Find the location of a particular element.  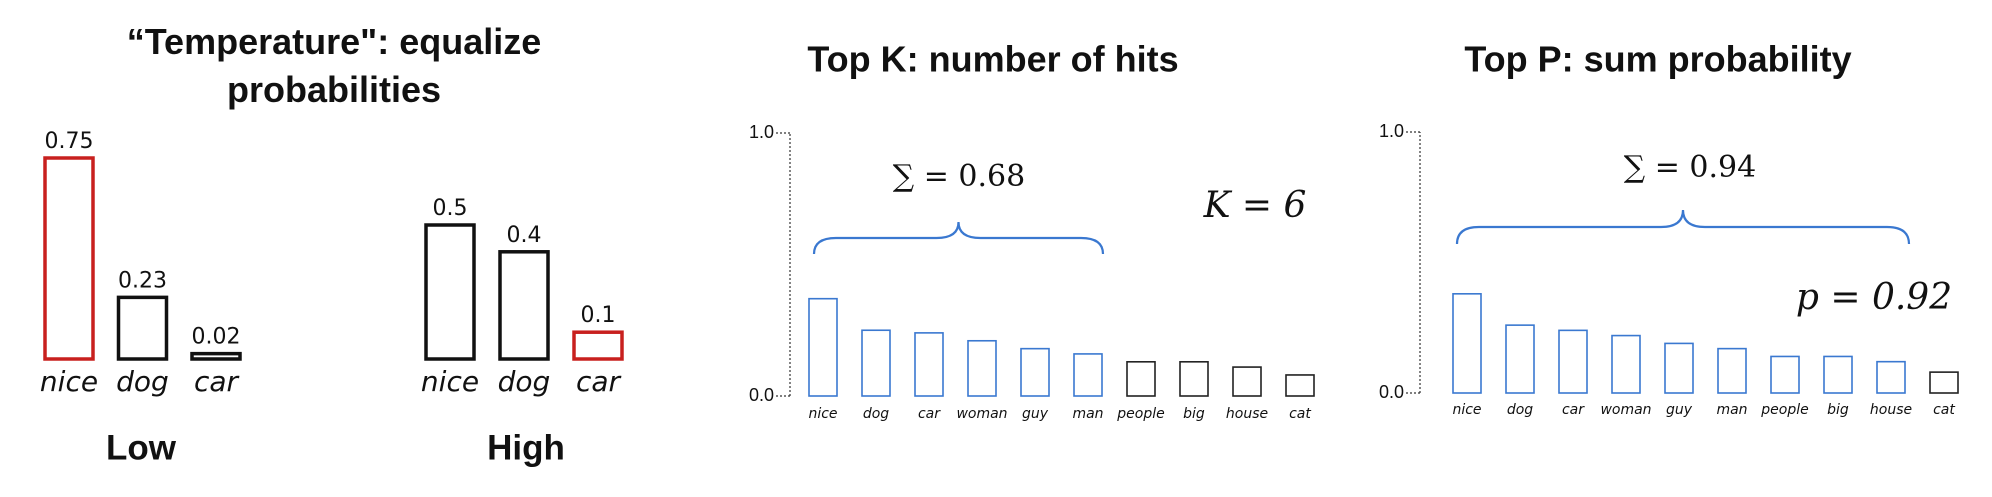

caption: High is located at coordinates (526, 447).